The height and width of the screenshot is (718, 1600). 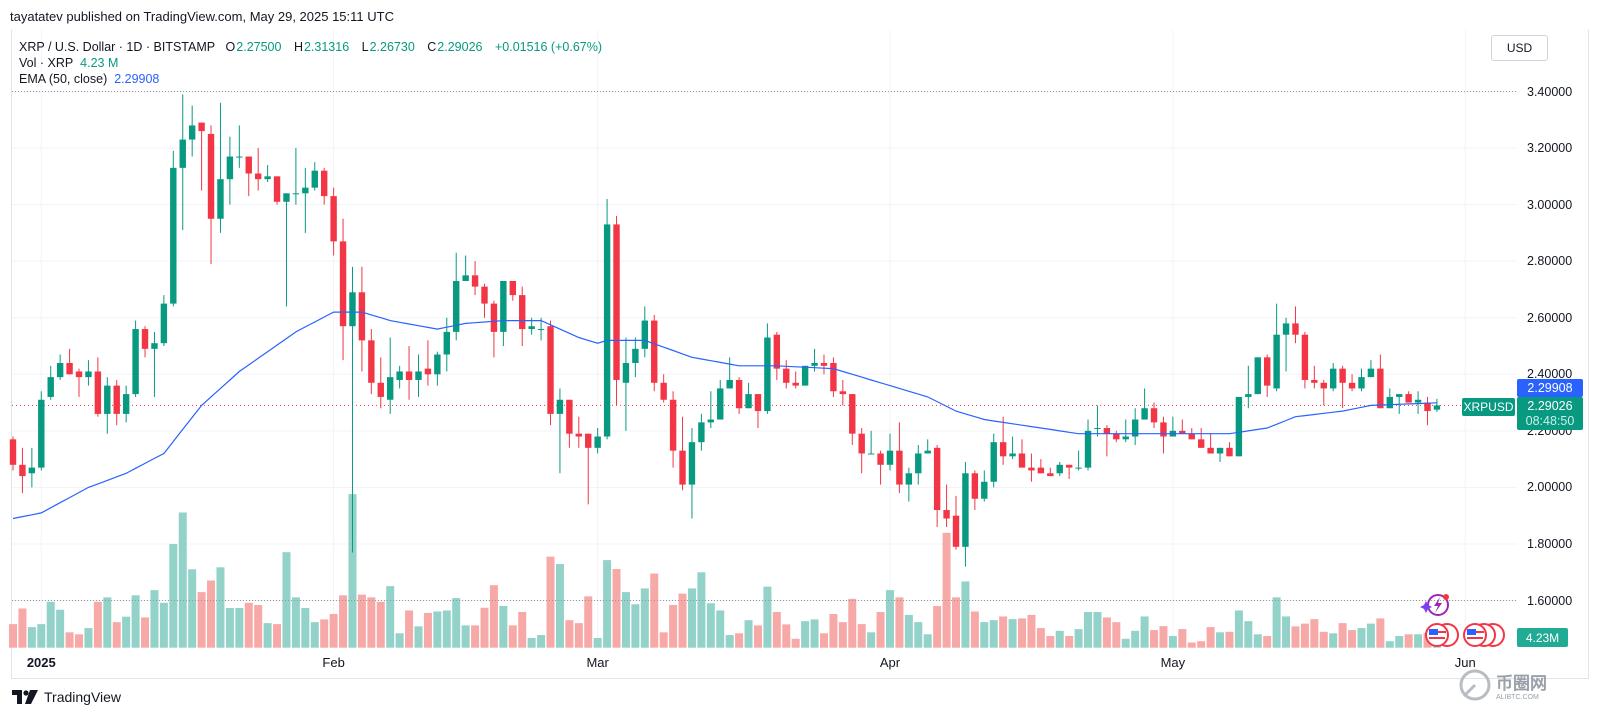 I want to click on us-economic-event-icon, so click(x=1442, y=635).